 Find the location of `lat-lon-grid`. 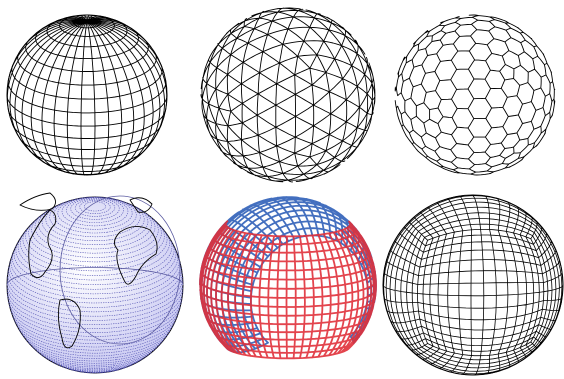

lat-lon-grid is located at coordinates (87, 95).